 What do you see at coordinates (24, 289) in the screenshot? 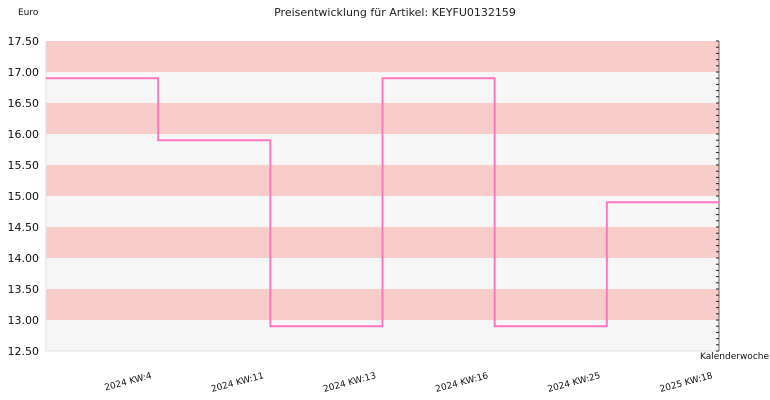
I see `y-tick-label: 13.50` at bounding box center [24, 289].